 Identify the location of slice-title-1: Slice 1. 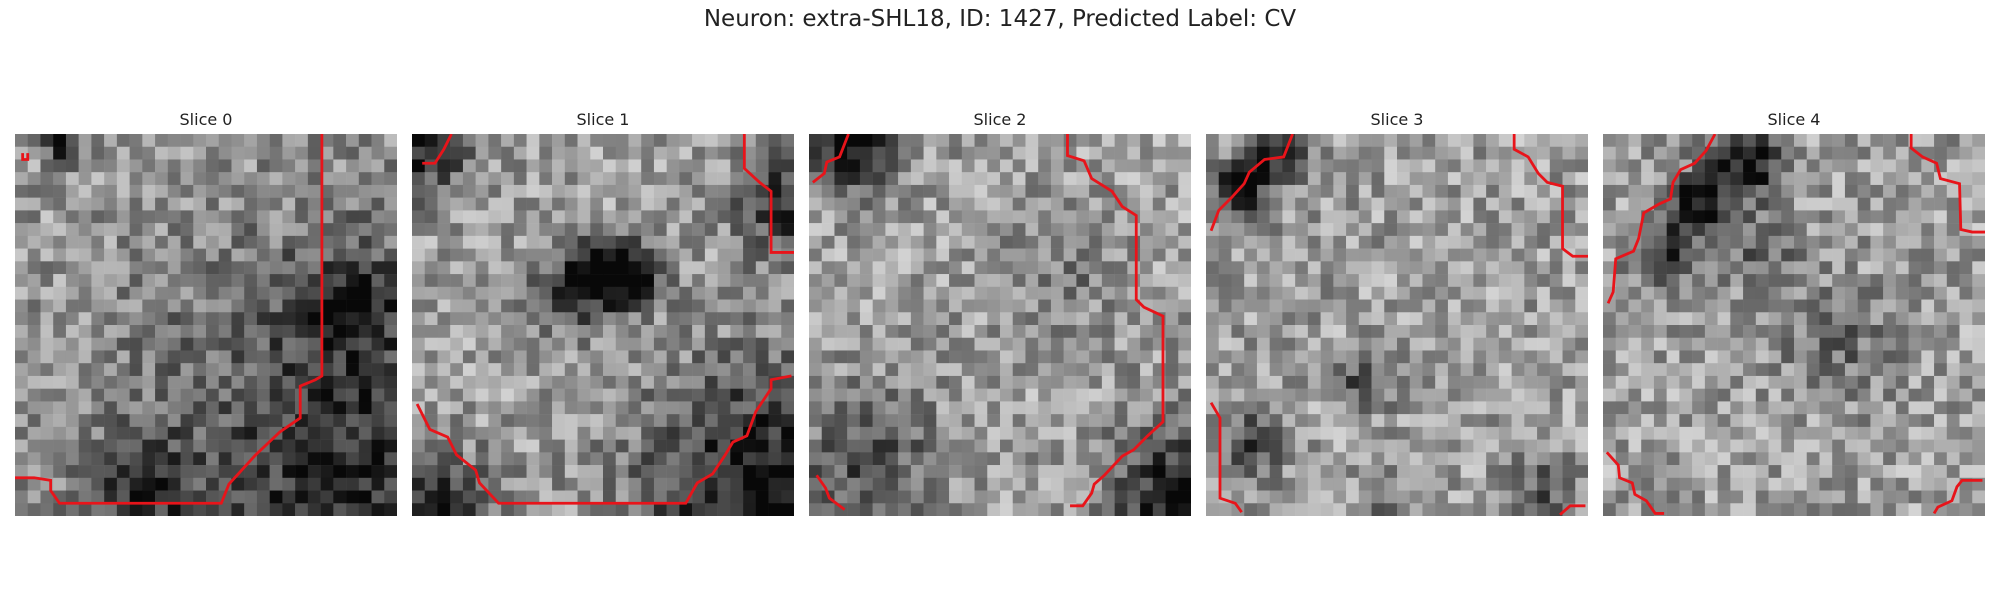
(603, 119).